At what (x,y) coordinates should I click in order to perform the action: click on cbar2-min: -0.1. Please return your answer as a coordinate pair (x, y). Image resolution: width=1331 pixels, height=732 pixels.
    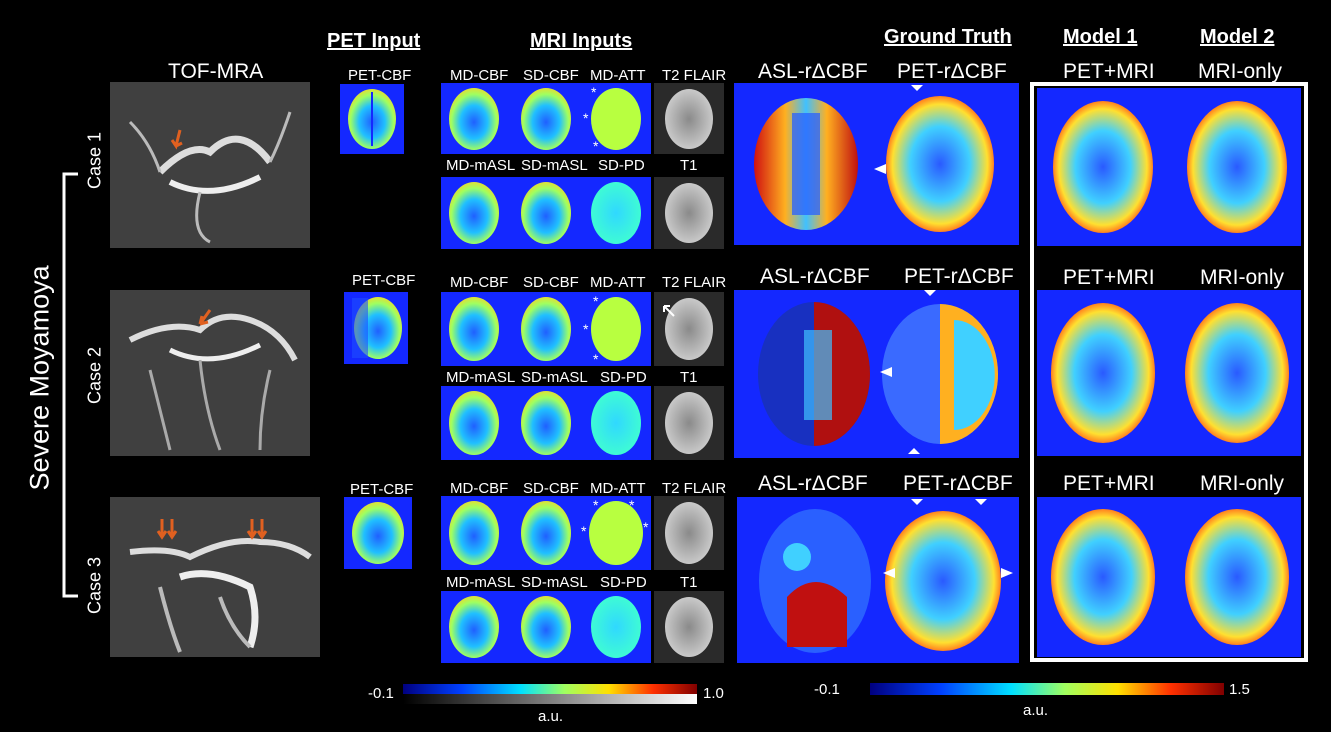
    Looking at the image, I should click on (827, 689).